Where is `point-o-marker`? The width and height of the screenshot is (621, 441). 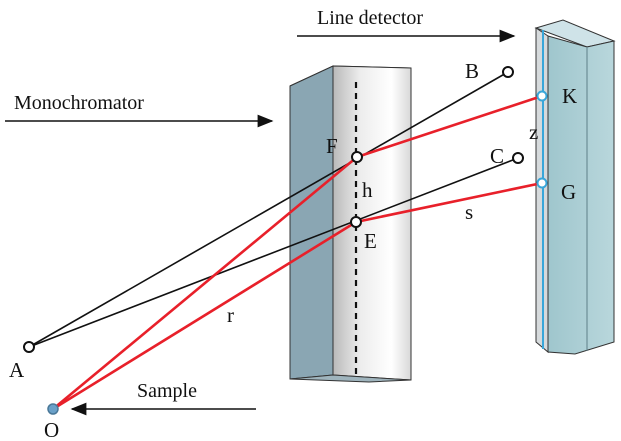 point-o-marker is located at coordinates (53, 409).